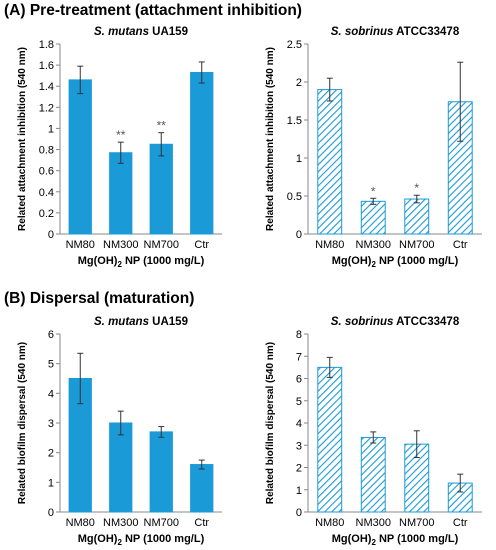  Describe the element at coordinates (46, 66) in the screenshot. I see `y-tick-label: 1.6` at that location.